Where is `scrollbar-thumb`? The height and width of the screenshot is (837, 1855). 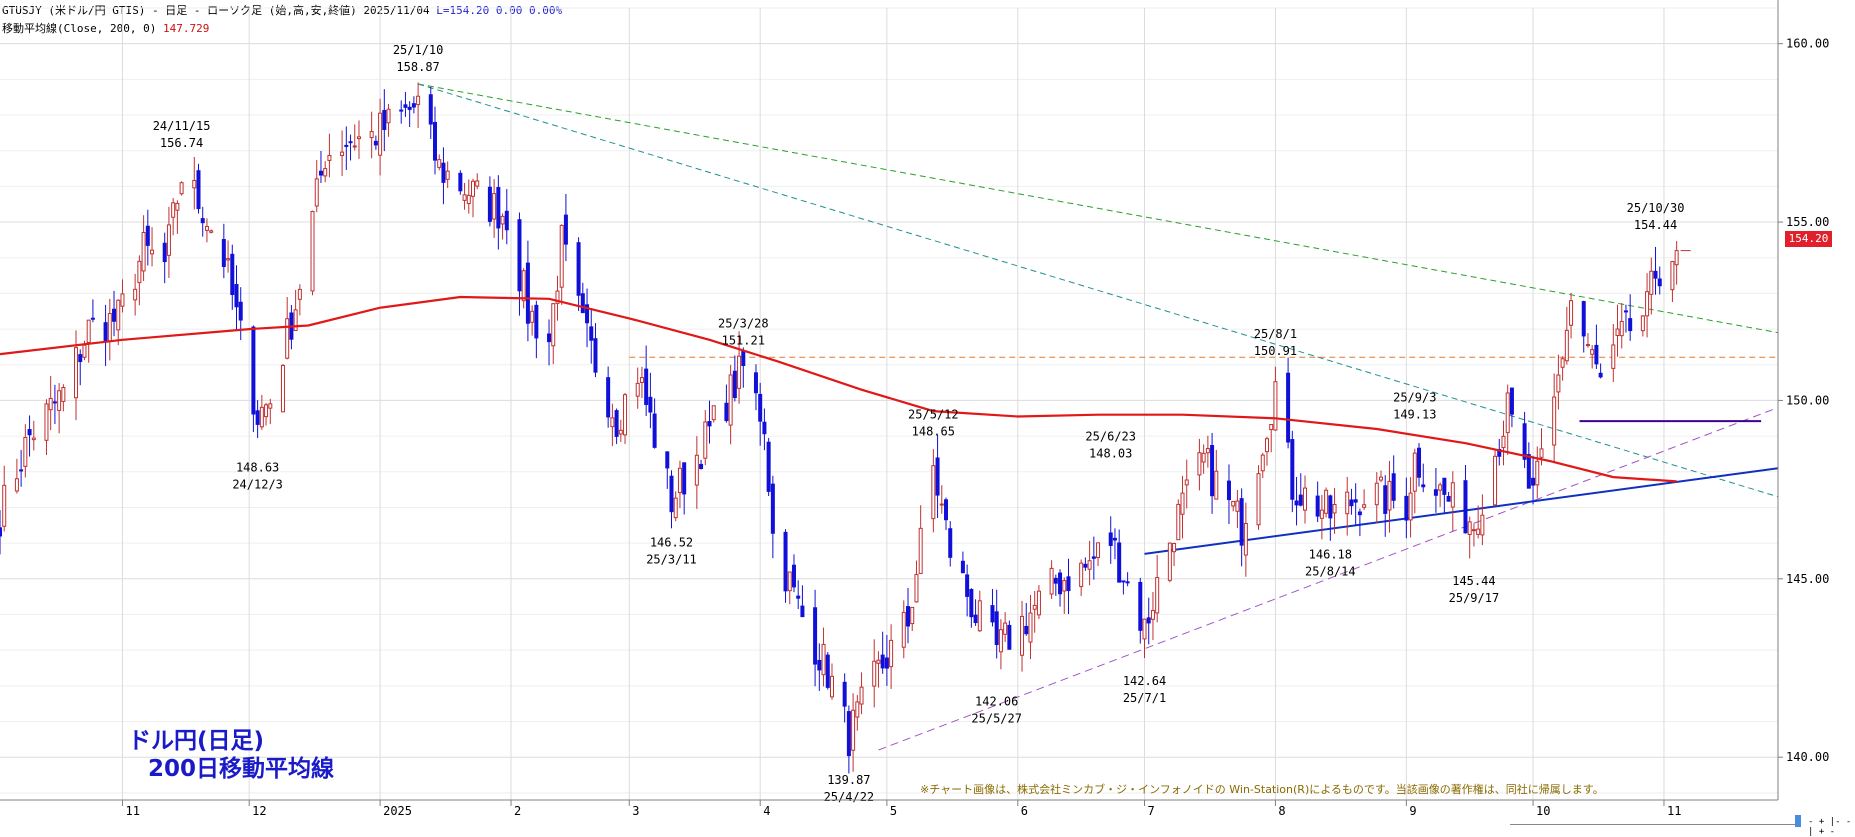 scrollbar-thumb is located at coordinates (1798, 821).